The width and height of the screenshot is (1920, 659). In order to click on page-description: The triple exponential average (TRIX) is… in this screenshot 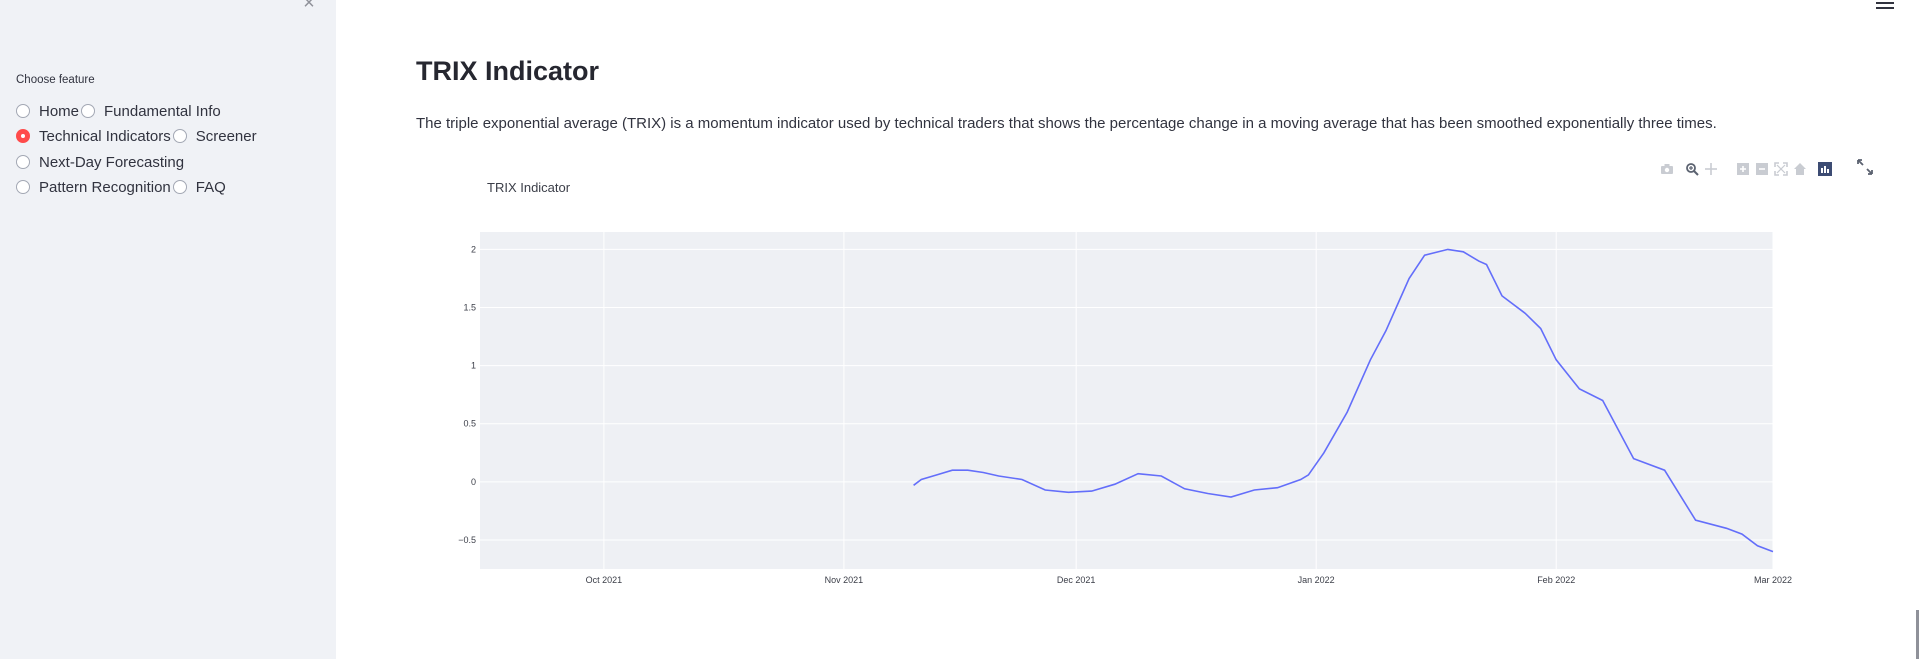, I will do `click(1066, 123)`.